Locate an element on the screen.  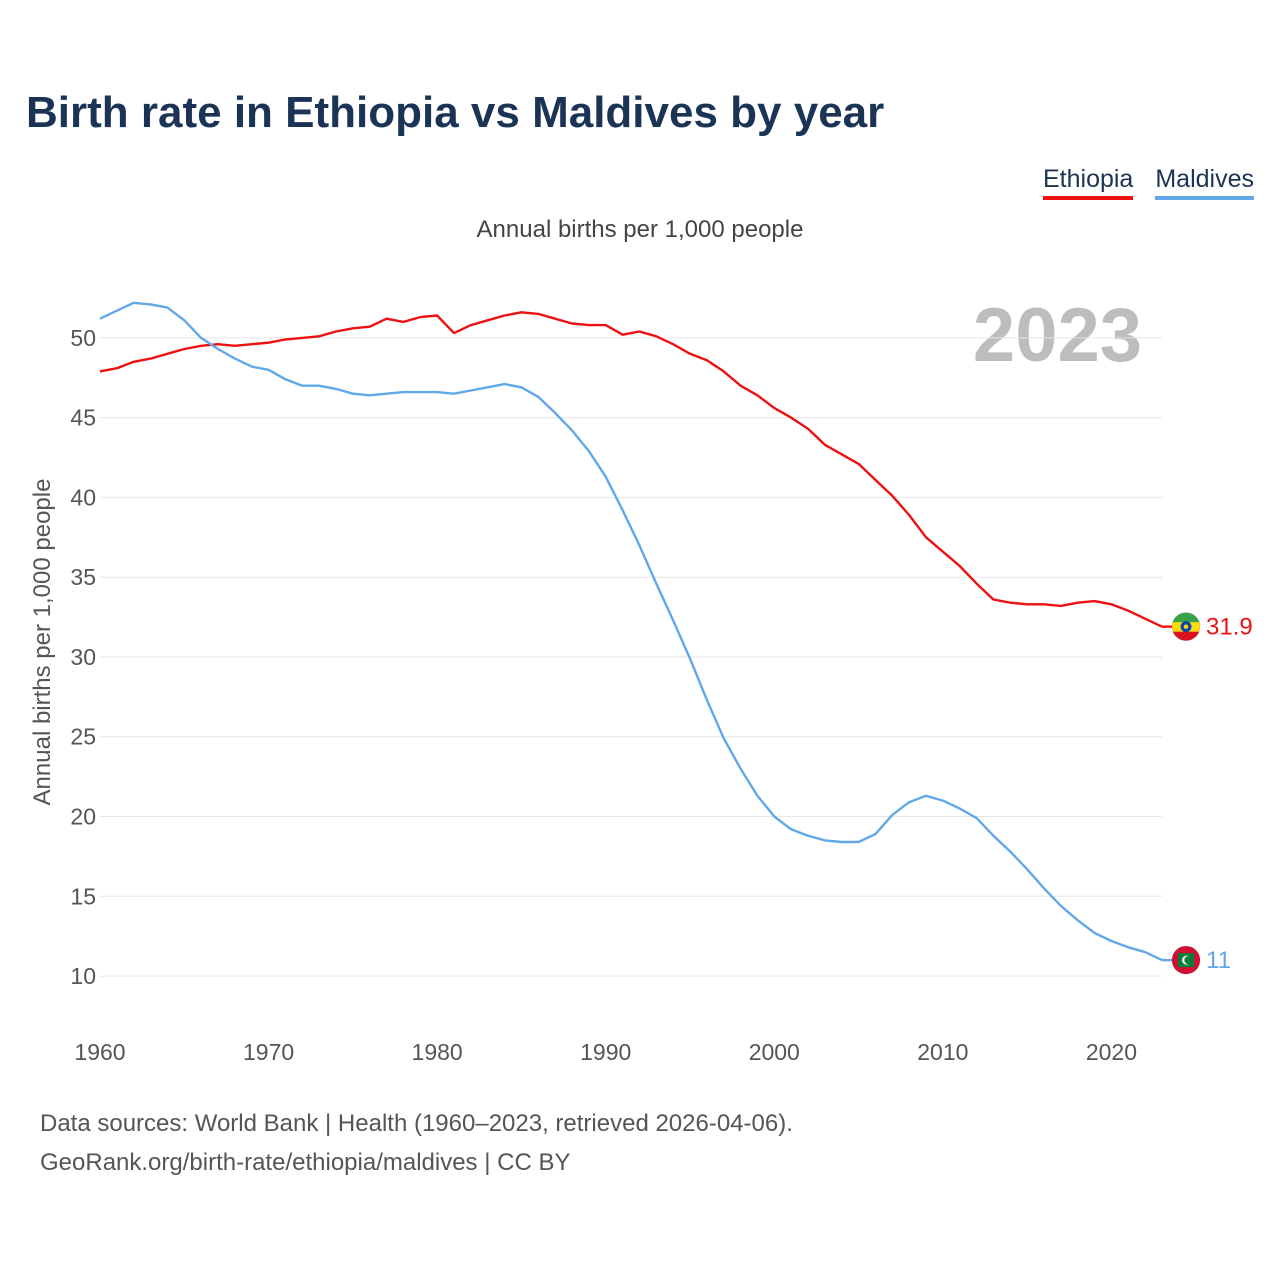
legend-item-maldives: Maldives is located at coordinates (1204, 182).